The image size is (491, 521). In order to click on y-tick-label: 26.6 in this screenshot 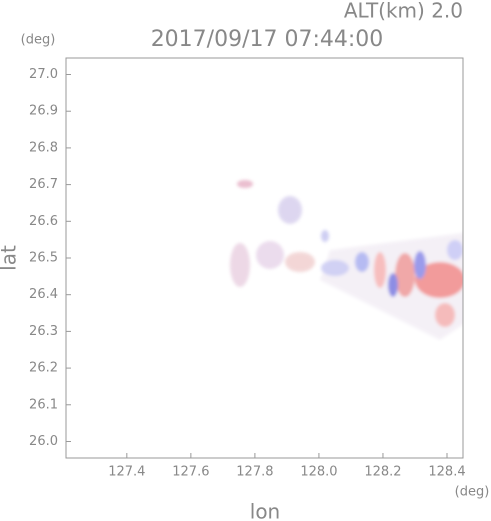, I will do `click(43, 221)`.